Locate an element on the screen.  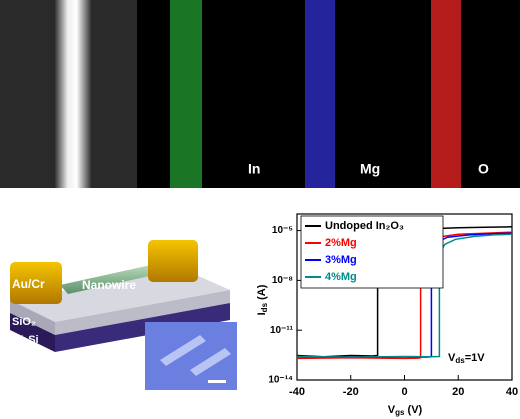
mg-map is located at coordinates (320, 94).